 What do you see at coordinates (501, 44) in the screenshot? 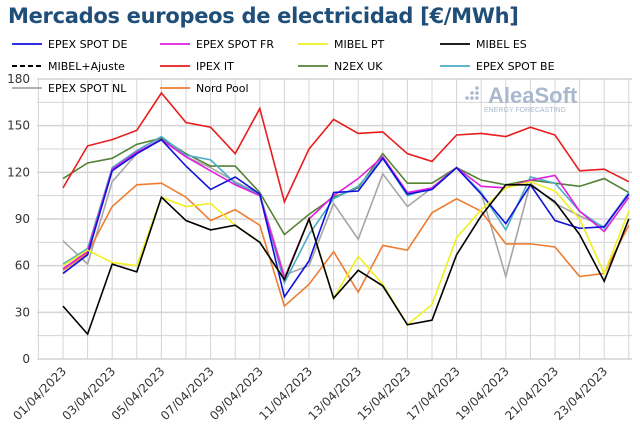
I see `legend-label: MIBEL ES` at bounding box center [501, 44].